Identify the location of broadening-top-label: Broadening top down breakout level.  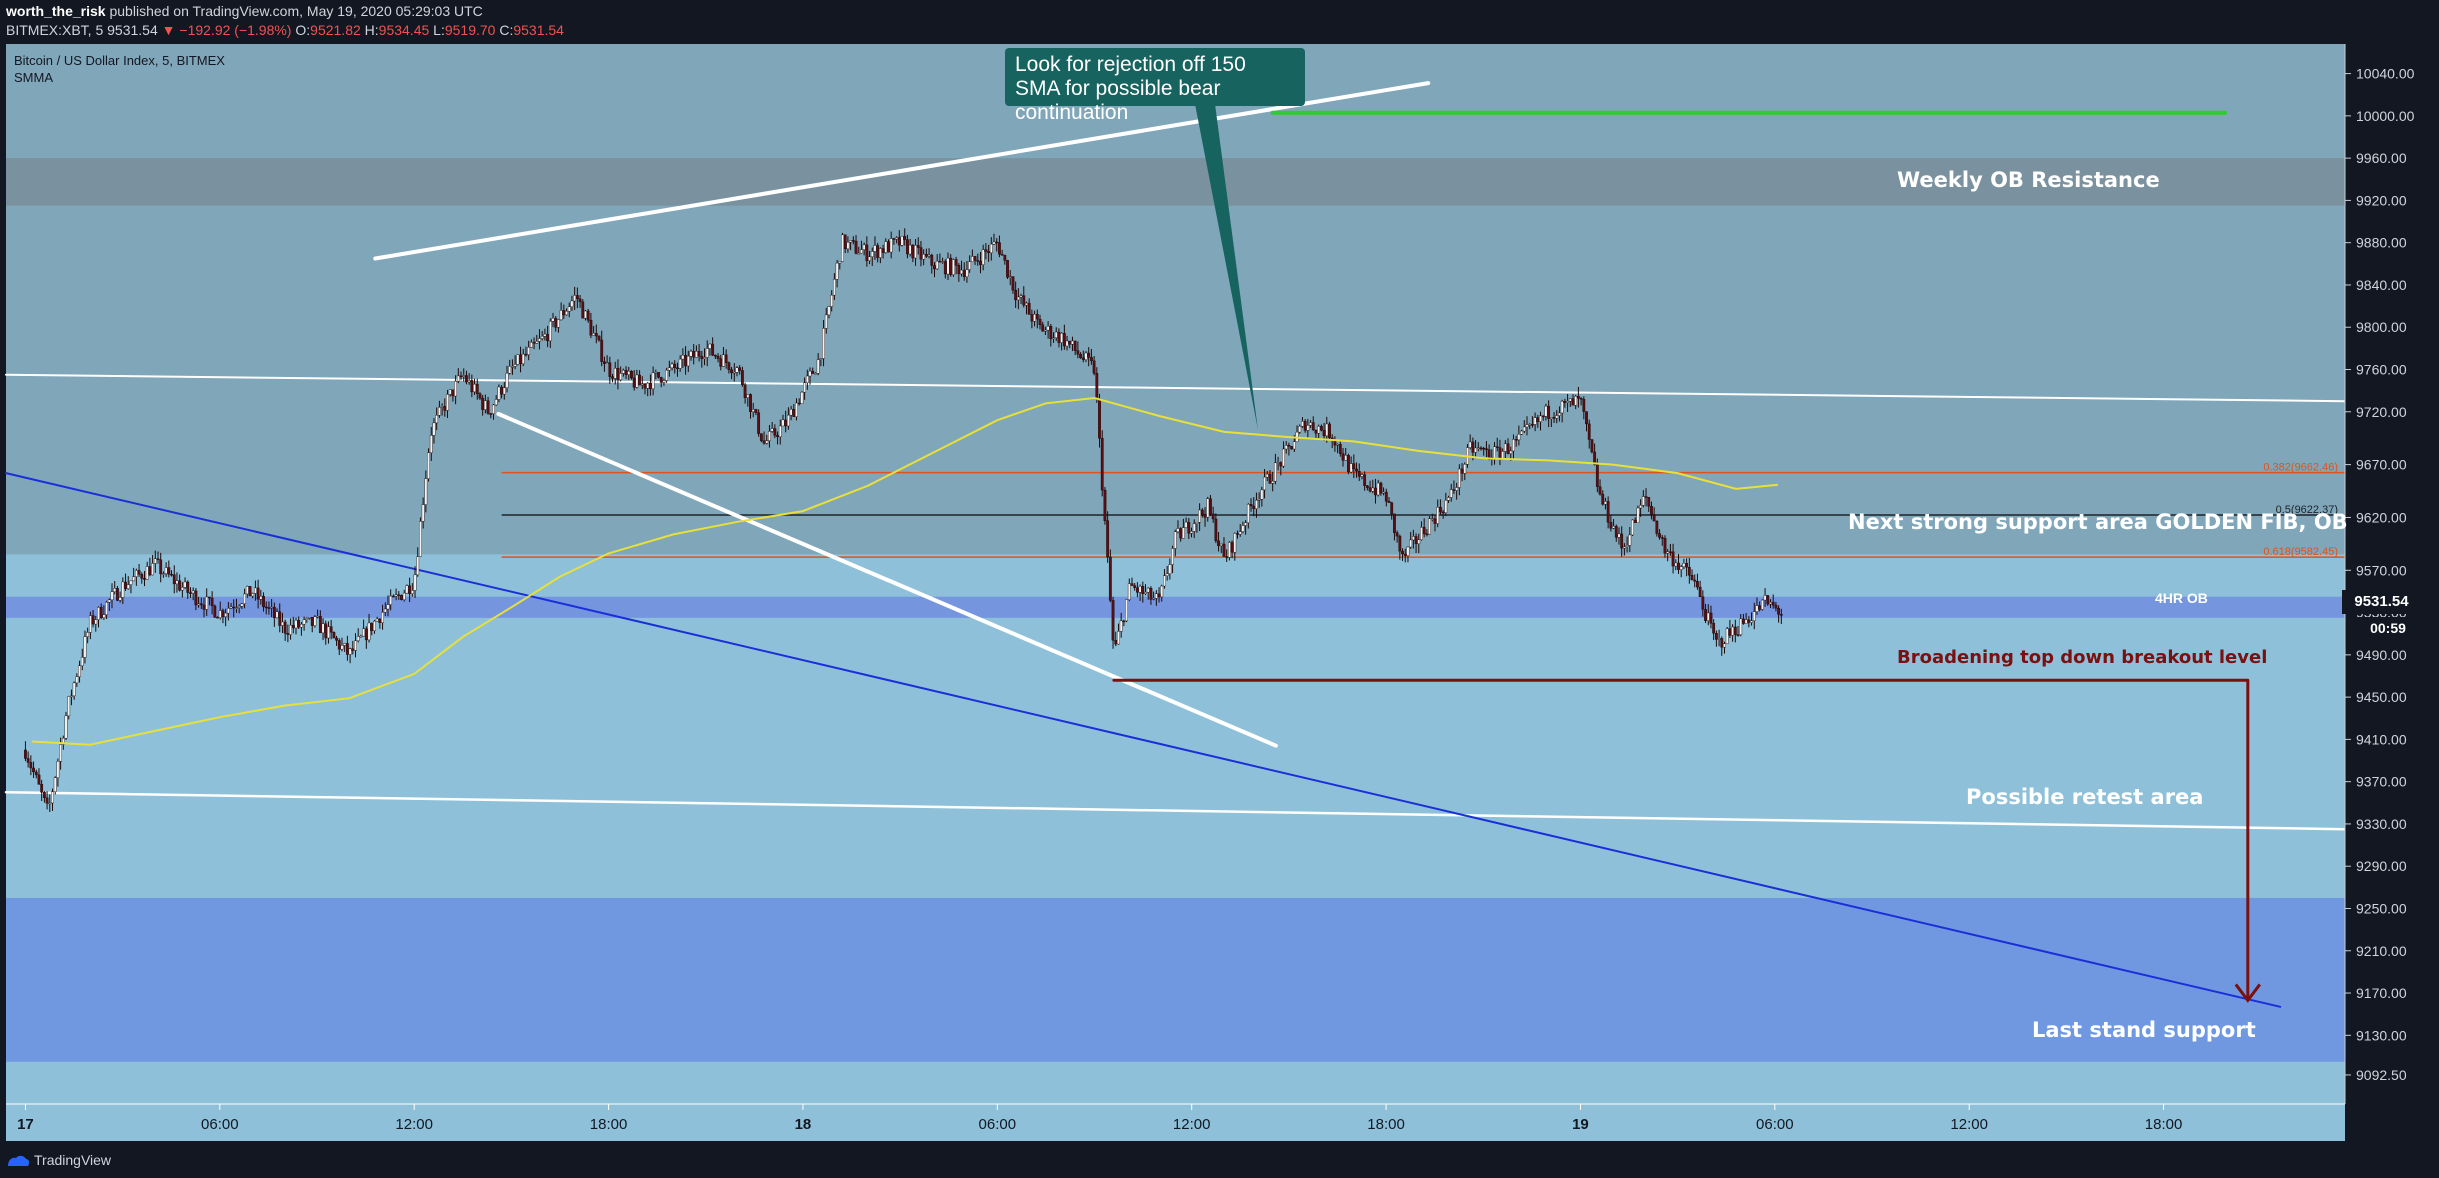
(2082, 657).